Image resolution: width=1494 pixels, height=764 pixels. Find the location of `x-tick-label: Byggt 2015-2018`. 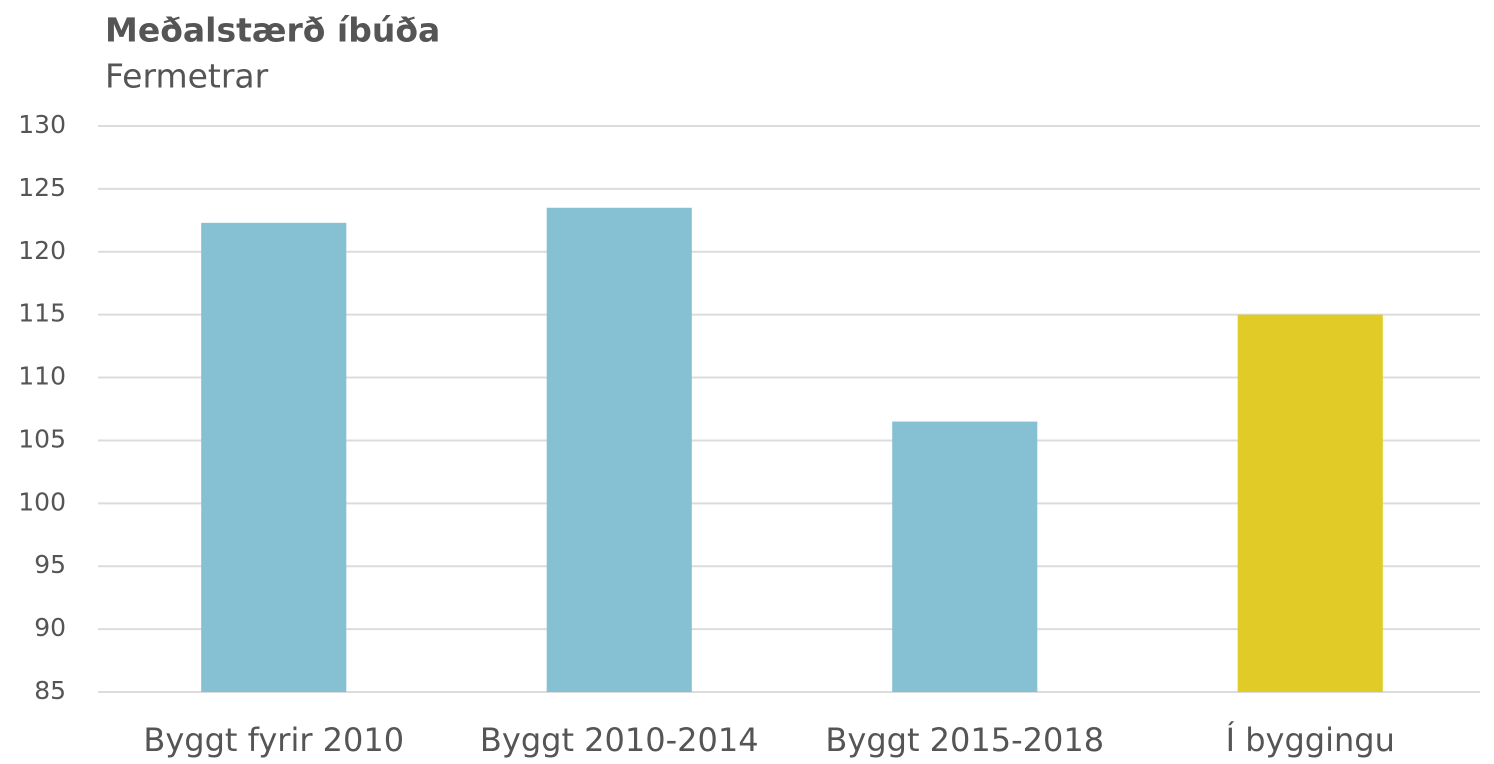

x-tick-label: Byggt 2015-2018 is located at coordinates (964, 740).